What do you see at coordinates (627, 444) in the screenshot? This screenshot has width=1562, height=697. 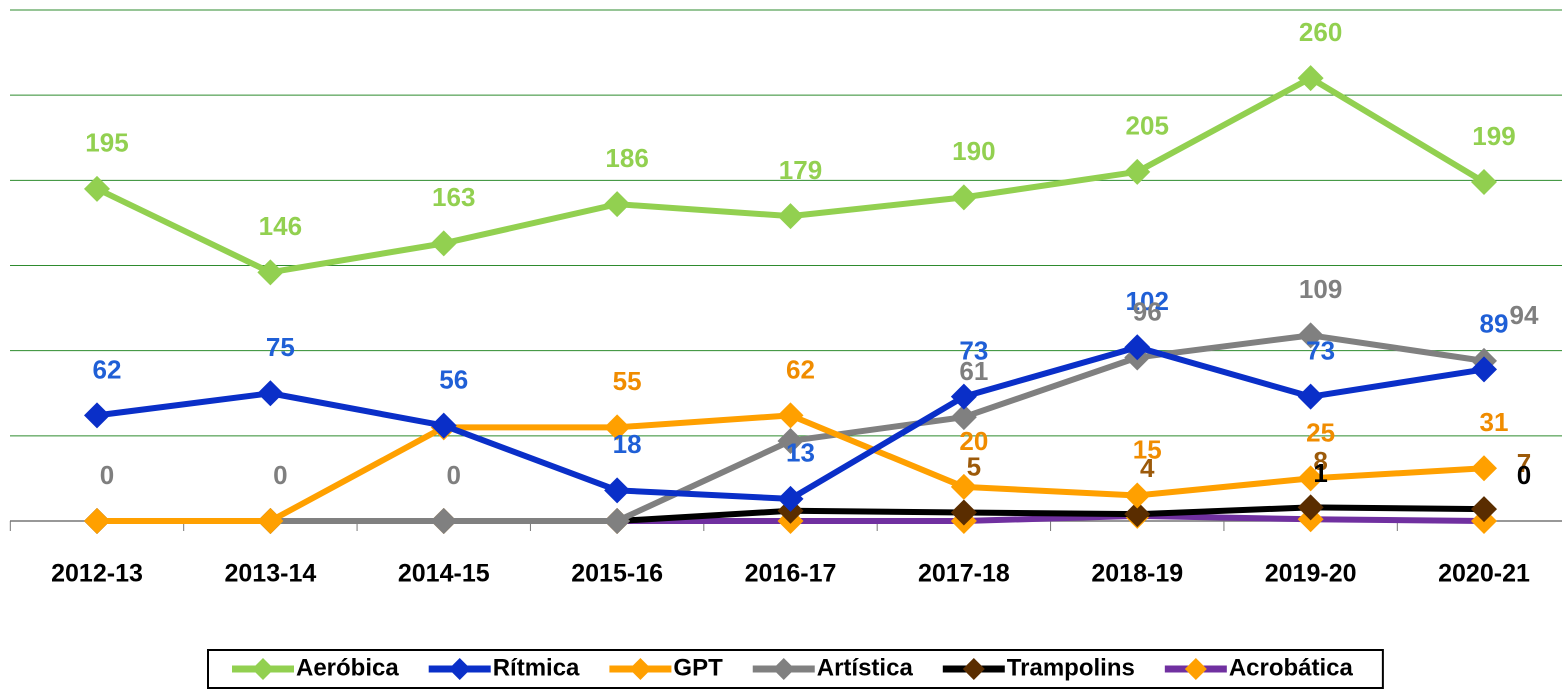 I see `data-label: 18` at bounding box center [627, 444].